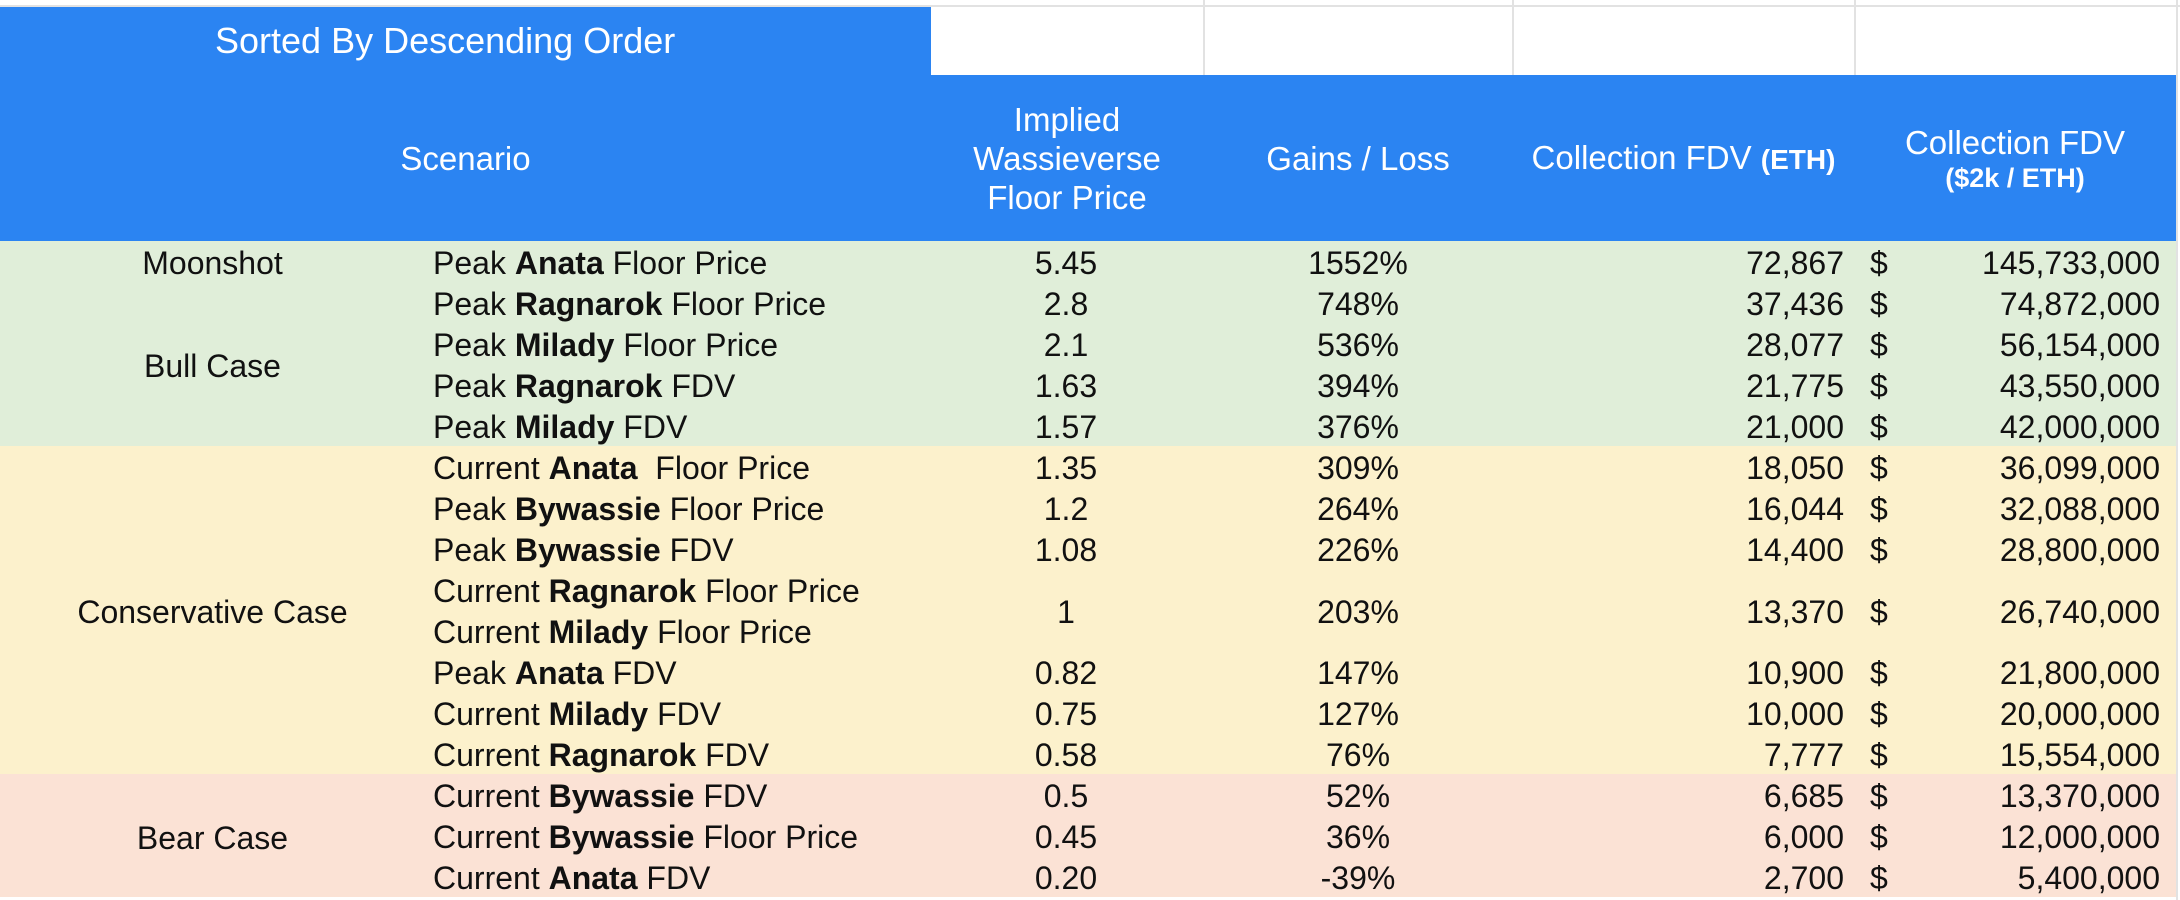 This screenshot has width=2180, height=900. What do you see at coordinates (1066, 263) in the screenshot?
I see `floor-price-cell: 5.45` at bounding box center [1066, 263].